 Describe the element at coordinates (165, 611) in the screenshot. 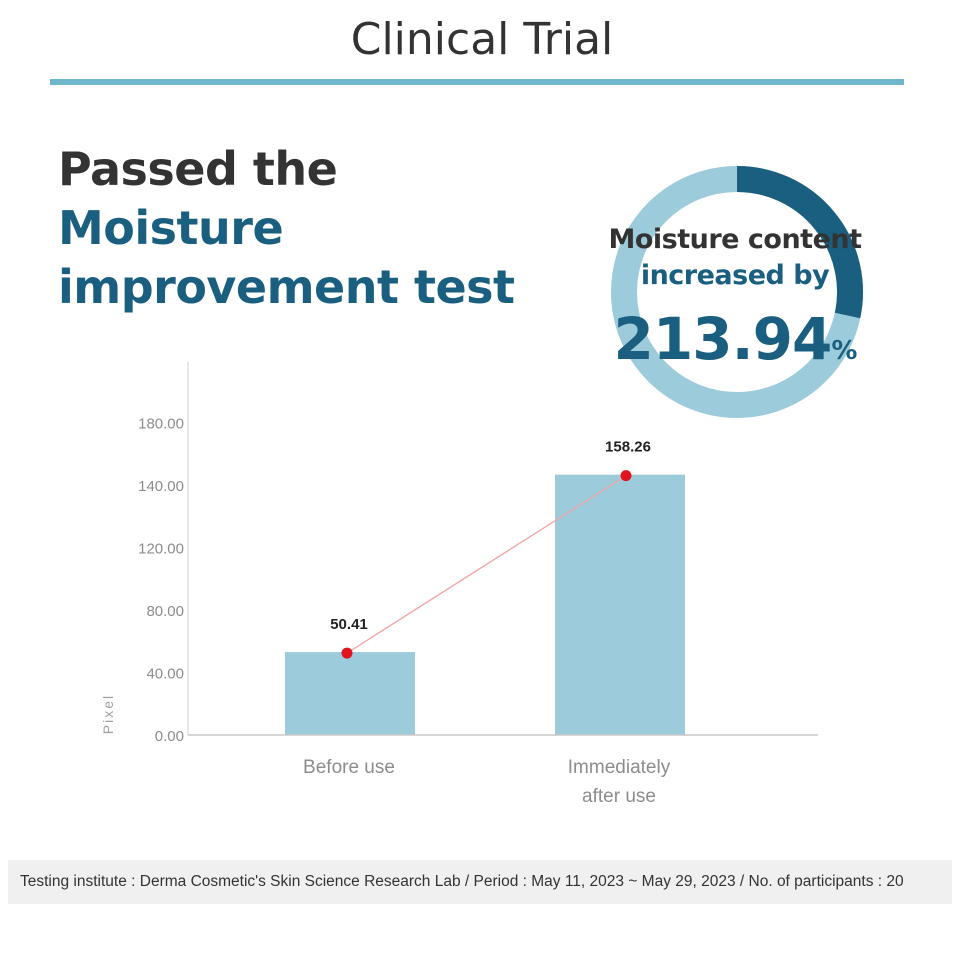

I see `y-tick-label: 80.00` at that location.